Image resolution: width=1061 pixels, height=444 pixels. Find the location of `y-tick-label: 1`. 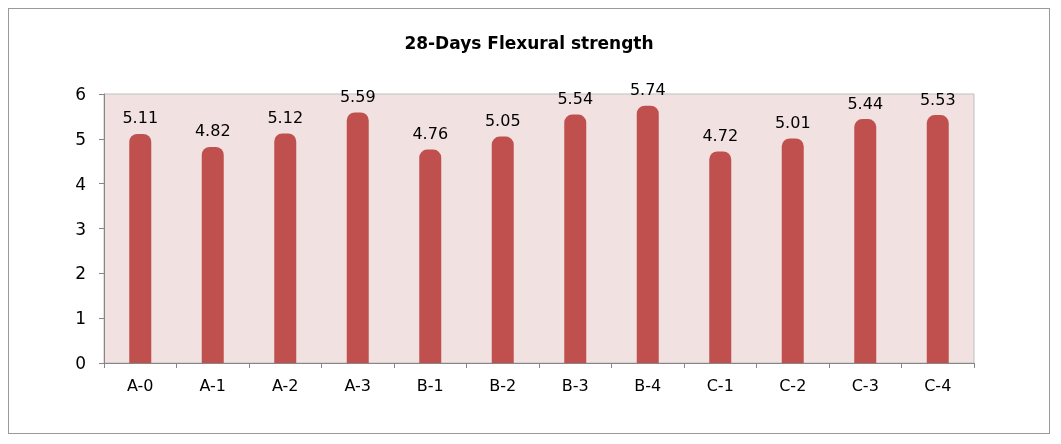

y-tick-label: 1 is located at coordinates (80, 318).